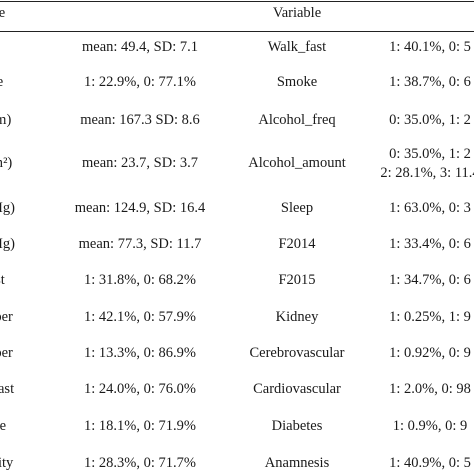  Describe the element at coordinates (140, 163) in the screenshot. I see `row-4-value-left: mean: 23.7, SD: 3.7` at that location.